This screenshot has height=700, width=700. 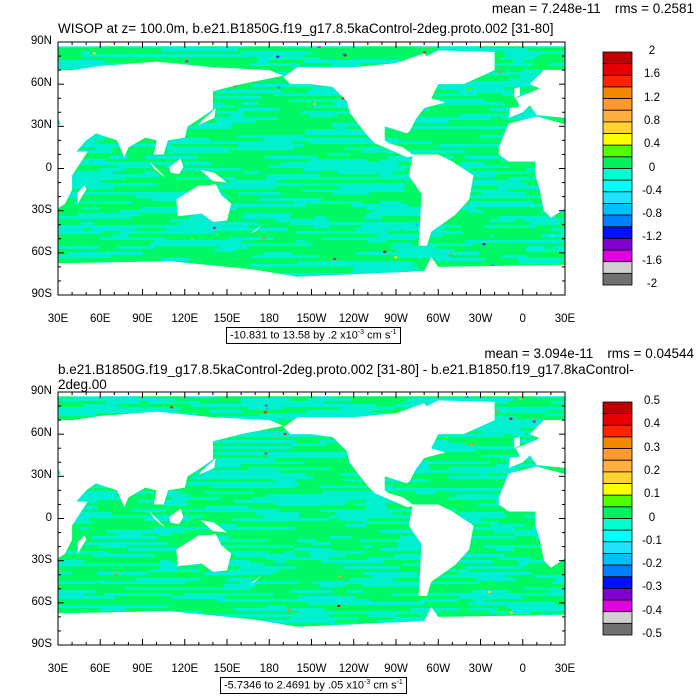 I want to click on lon-tick-label: 150E, so click(x=227, y=669).